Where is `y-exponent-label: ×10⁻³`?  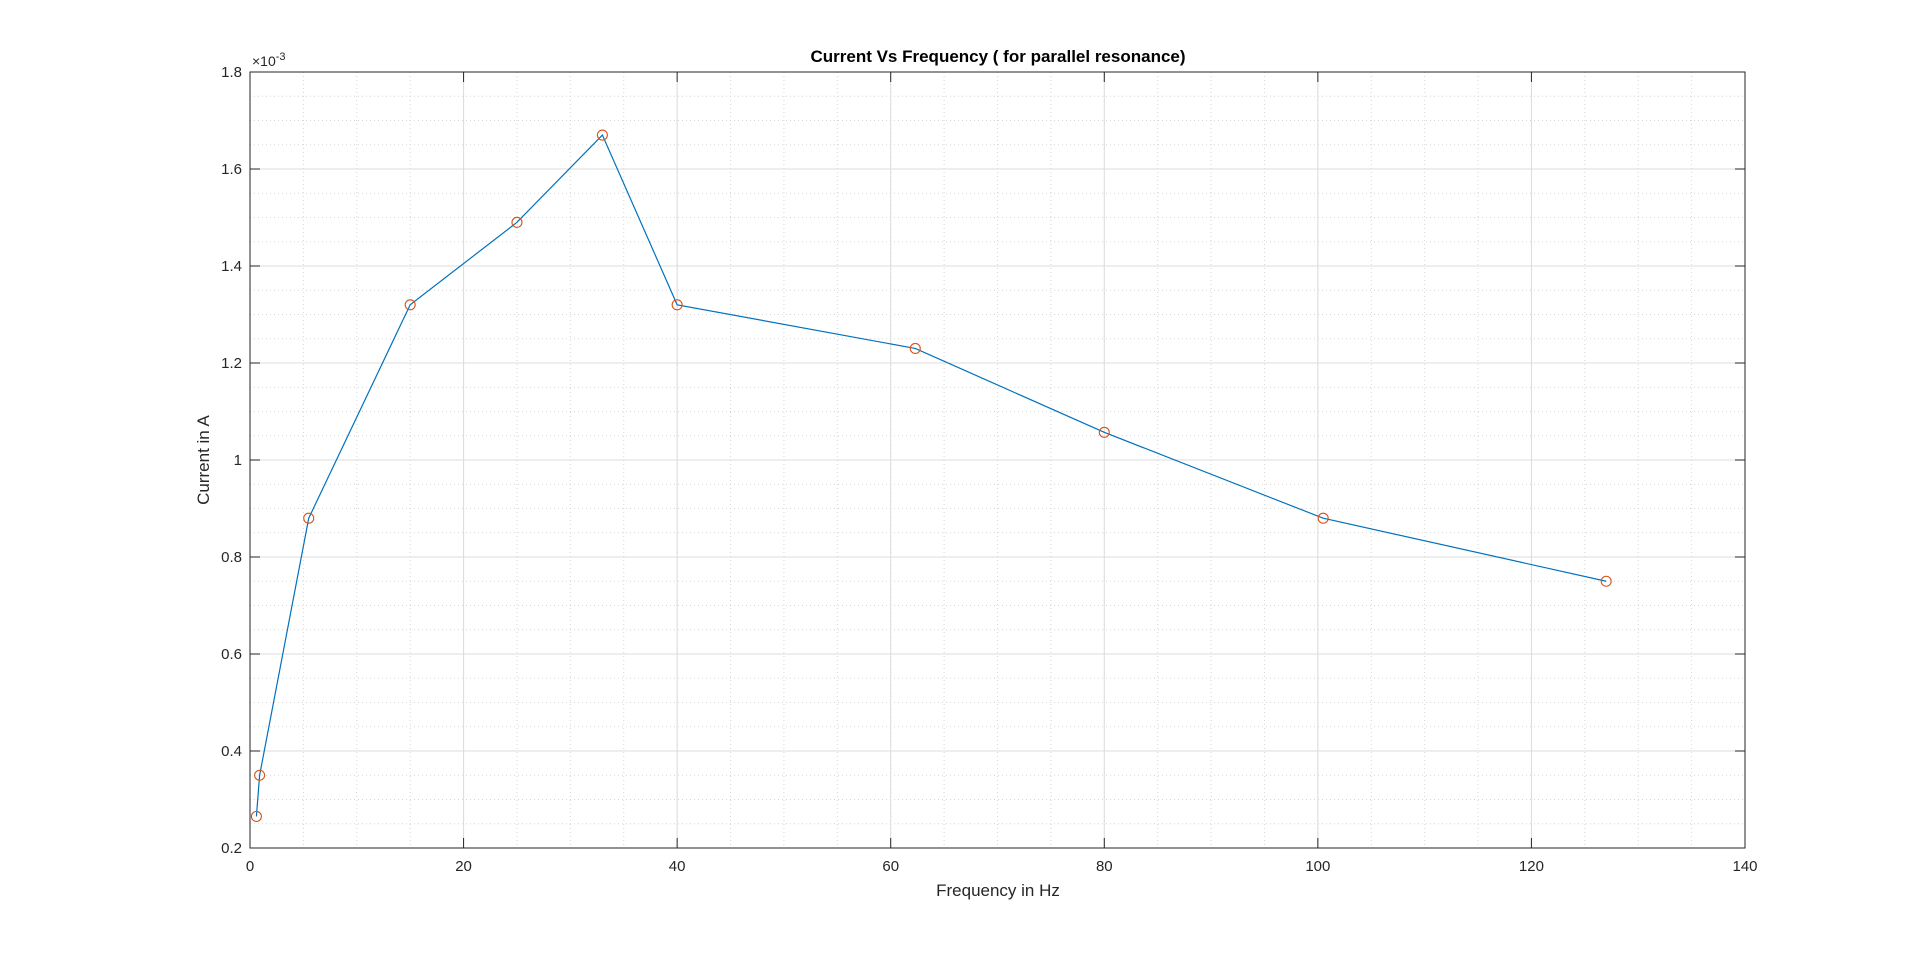 y-exponent-label: ×10⁻³ is located at coordinates (269, 60).